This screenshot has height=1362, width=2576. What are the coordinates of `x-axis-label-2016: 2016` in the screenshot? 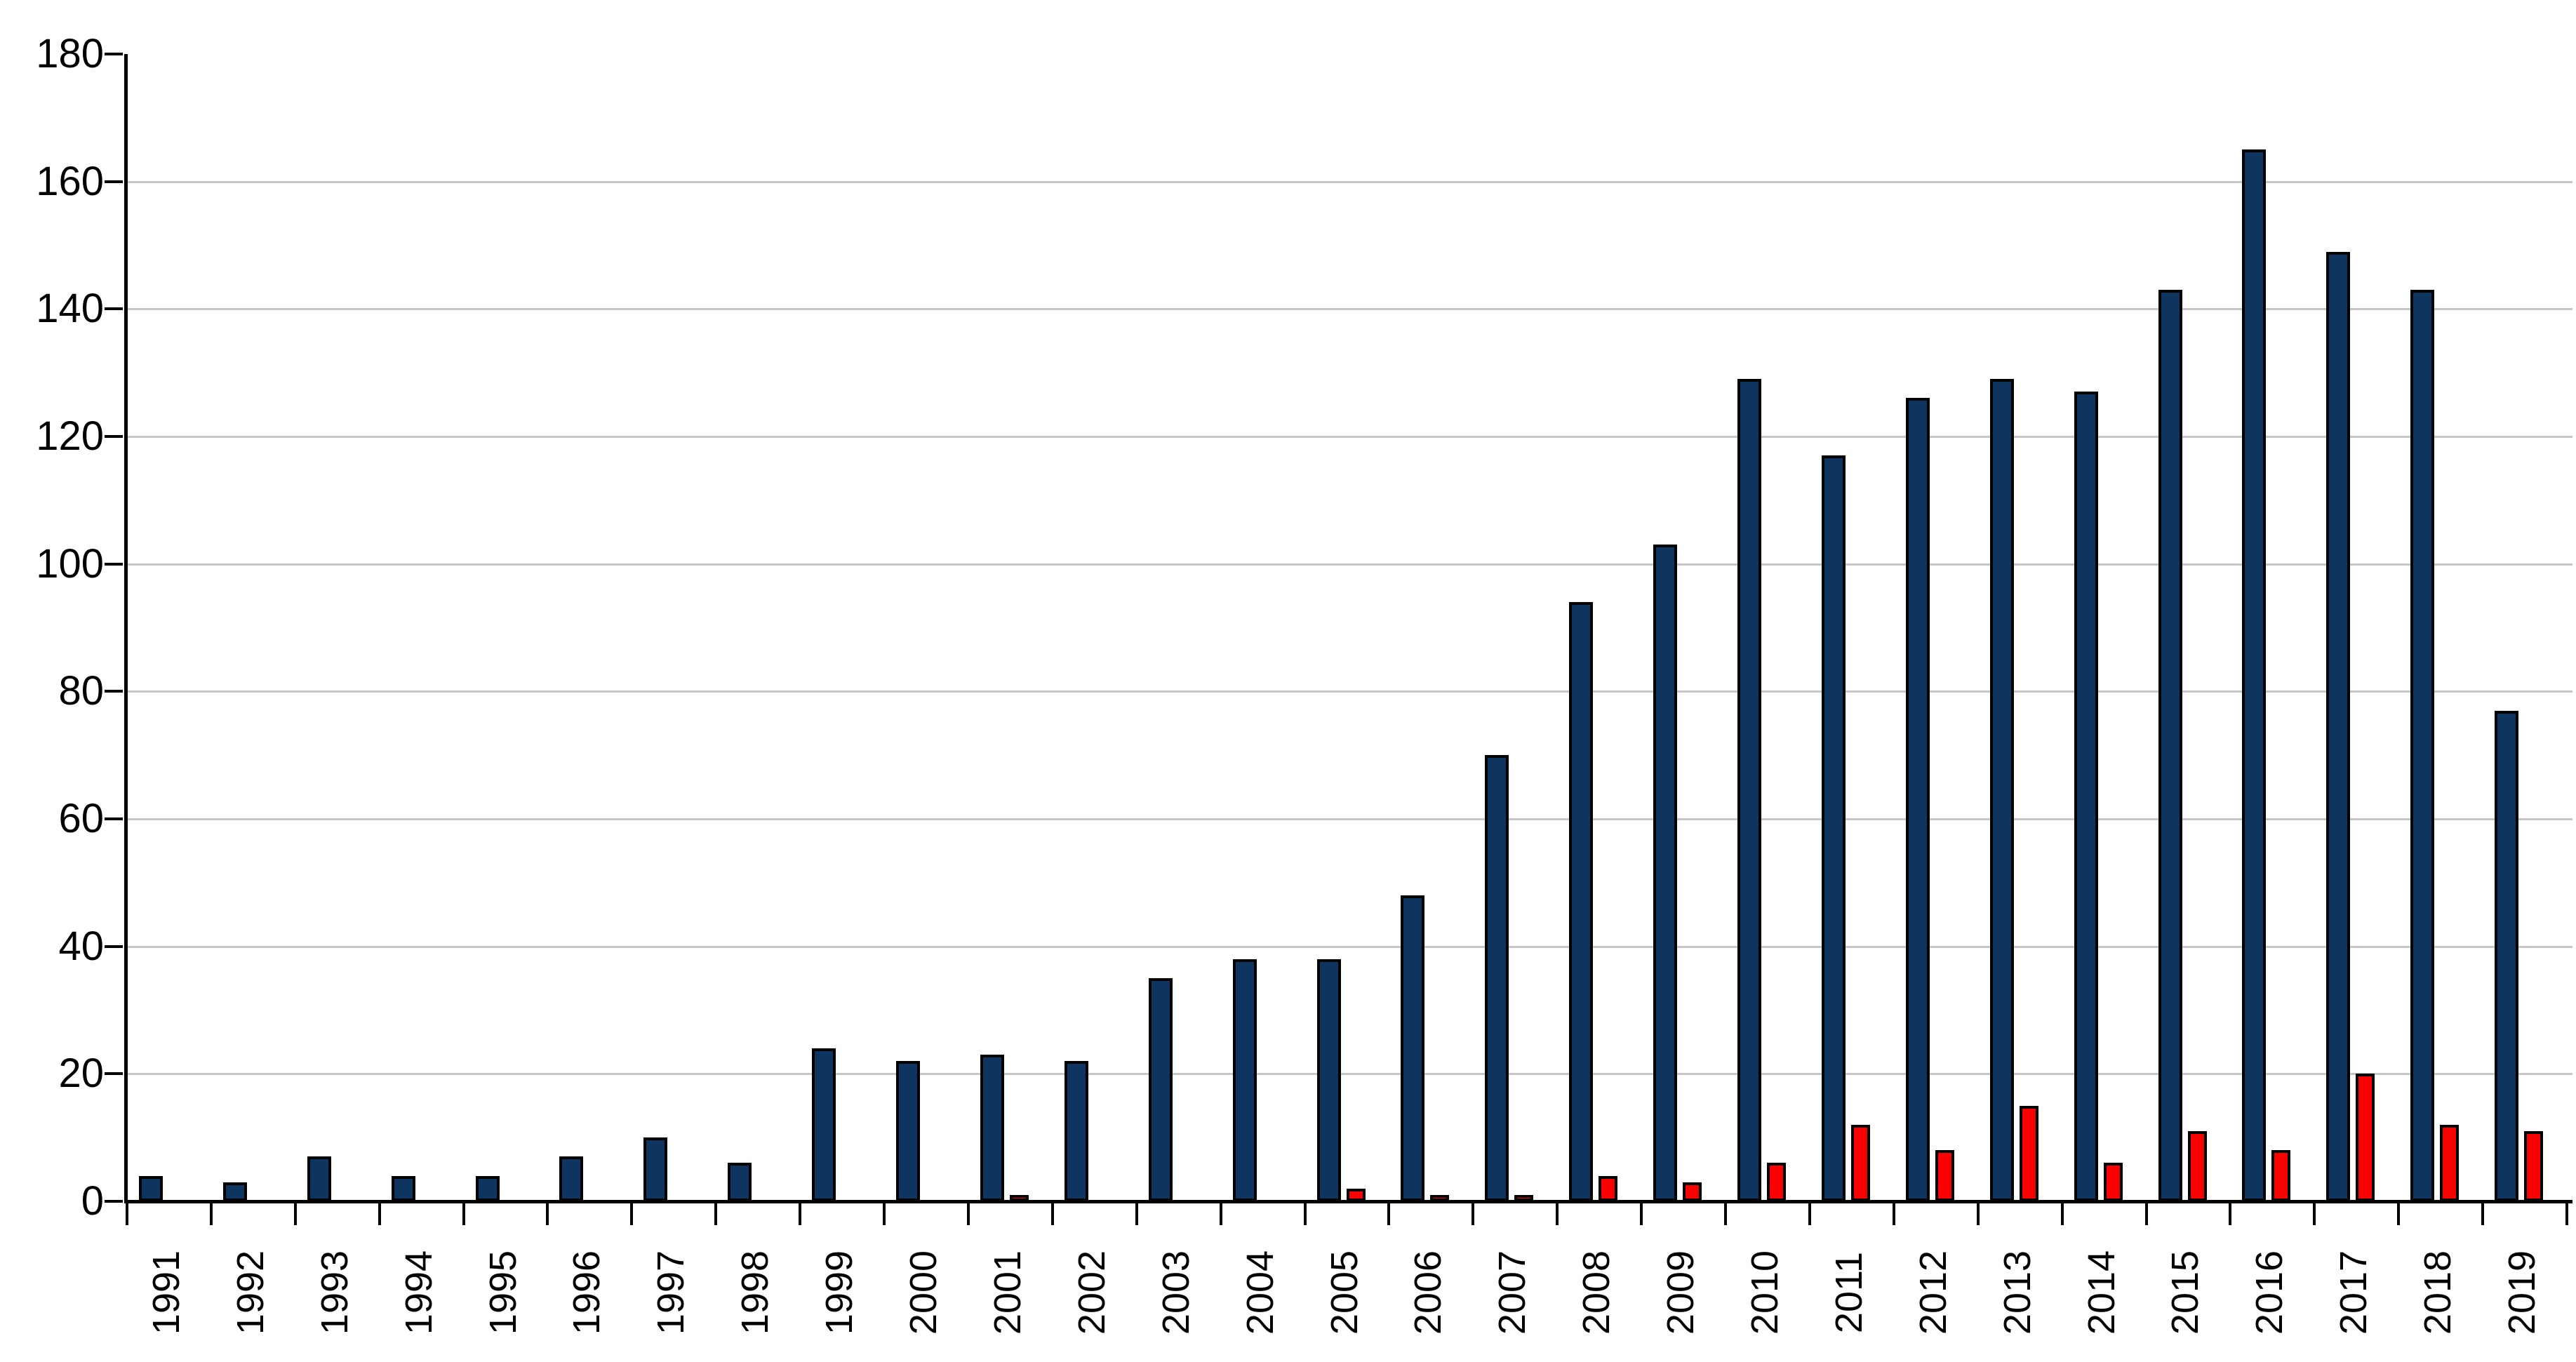 It's located at (2270, 1293).